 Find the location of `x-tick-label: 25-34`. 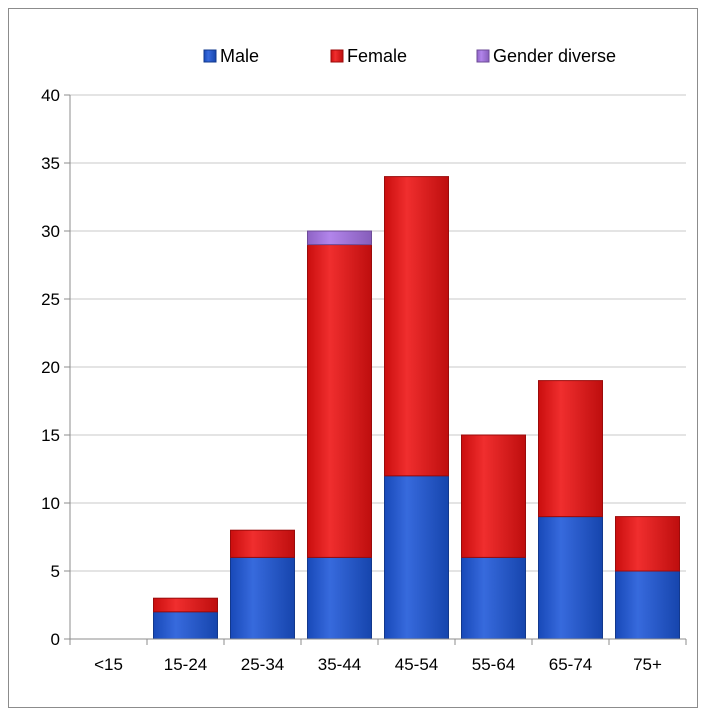

x-tick-label: 25-34 is located at coordinates (262, 664).